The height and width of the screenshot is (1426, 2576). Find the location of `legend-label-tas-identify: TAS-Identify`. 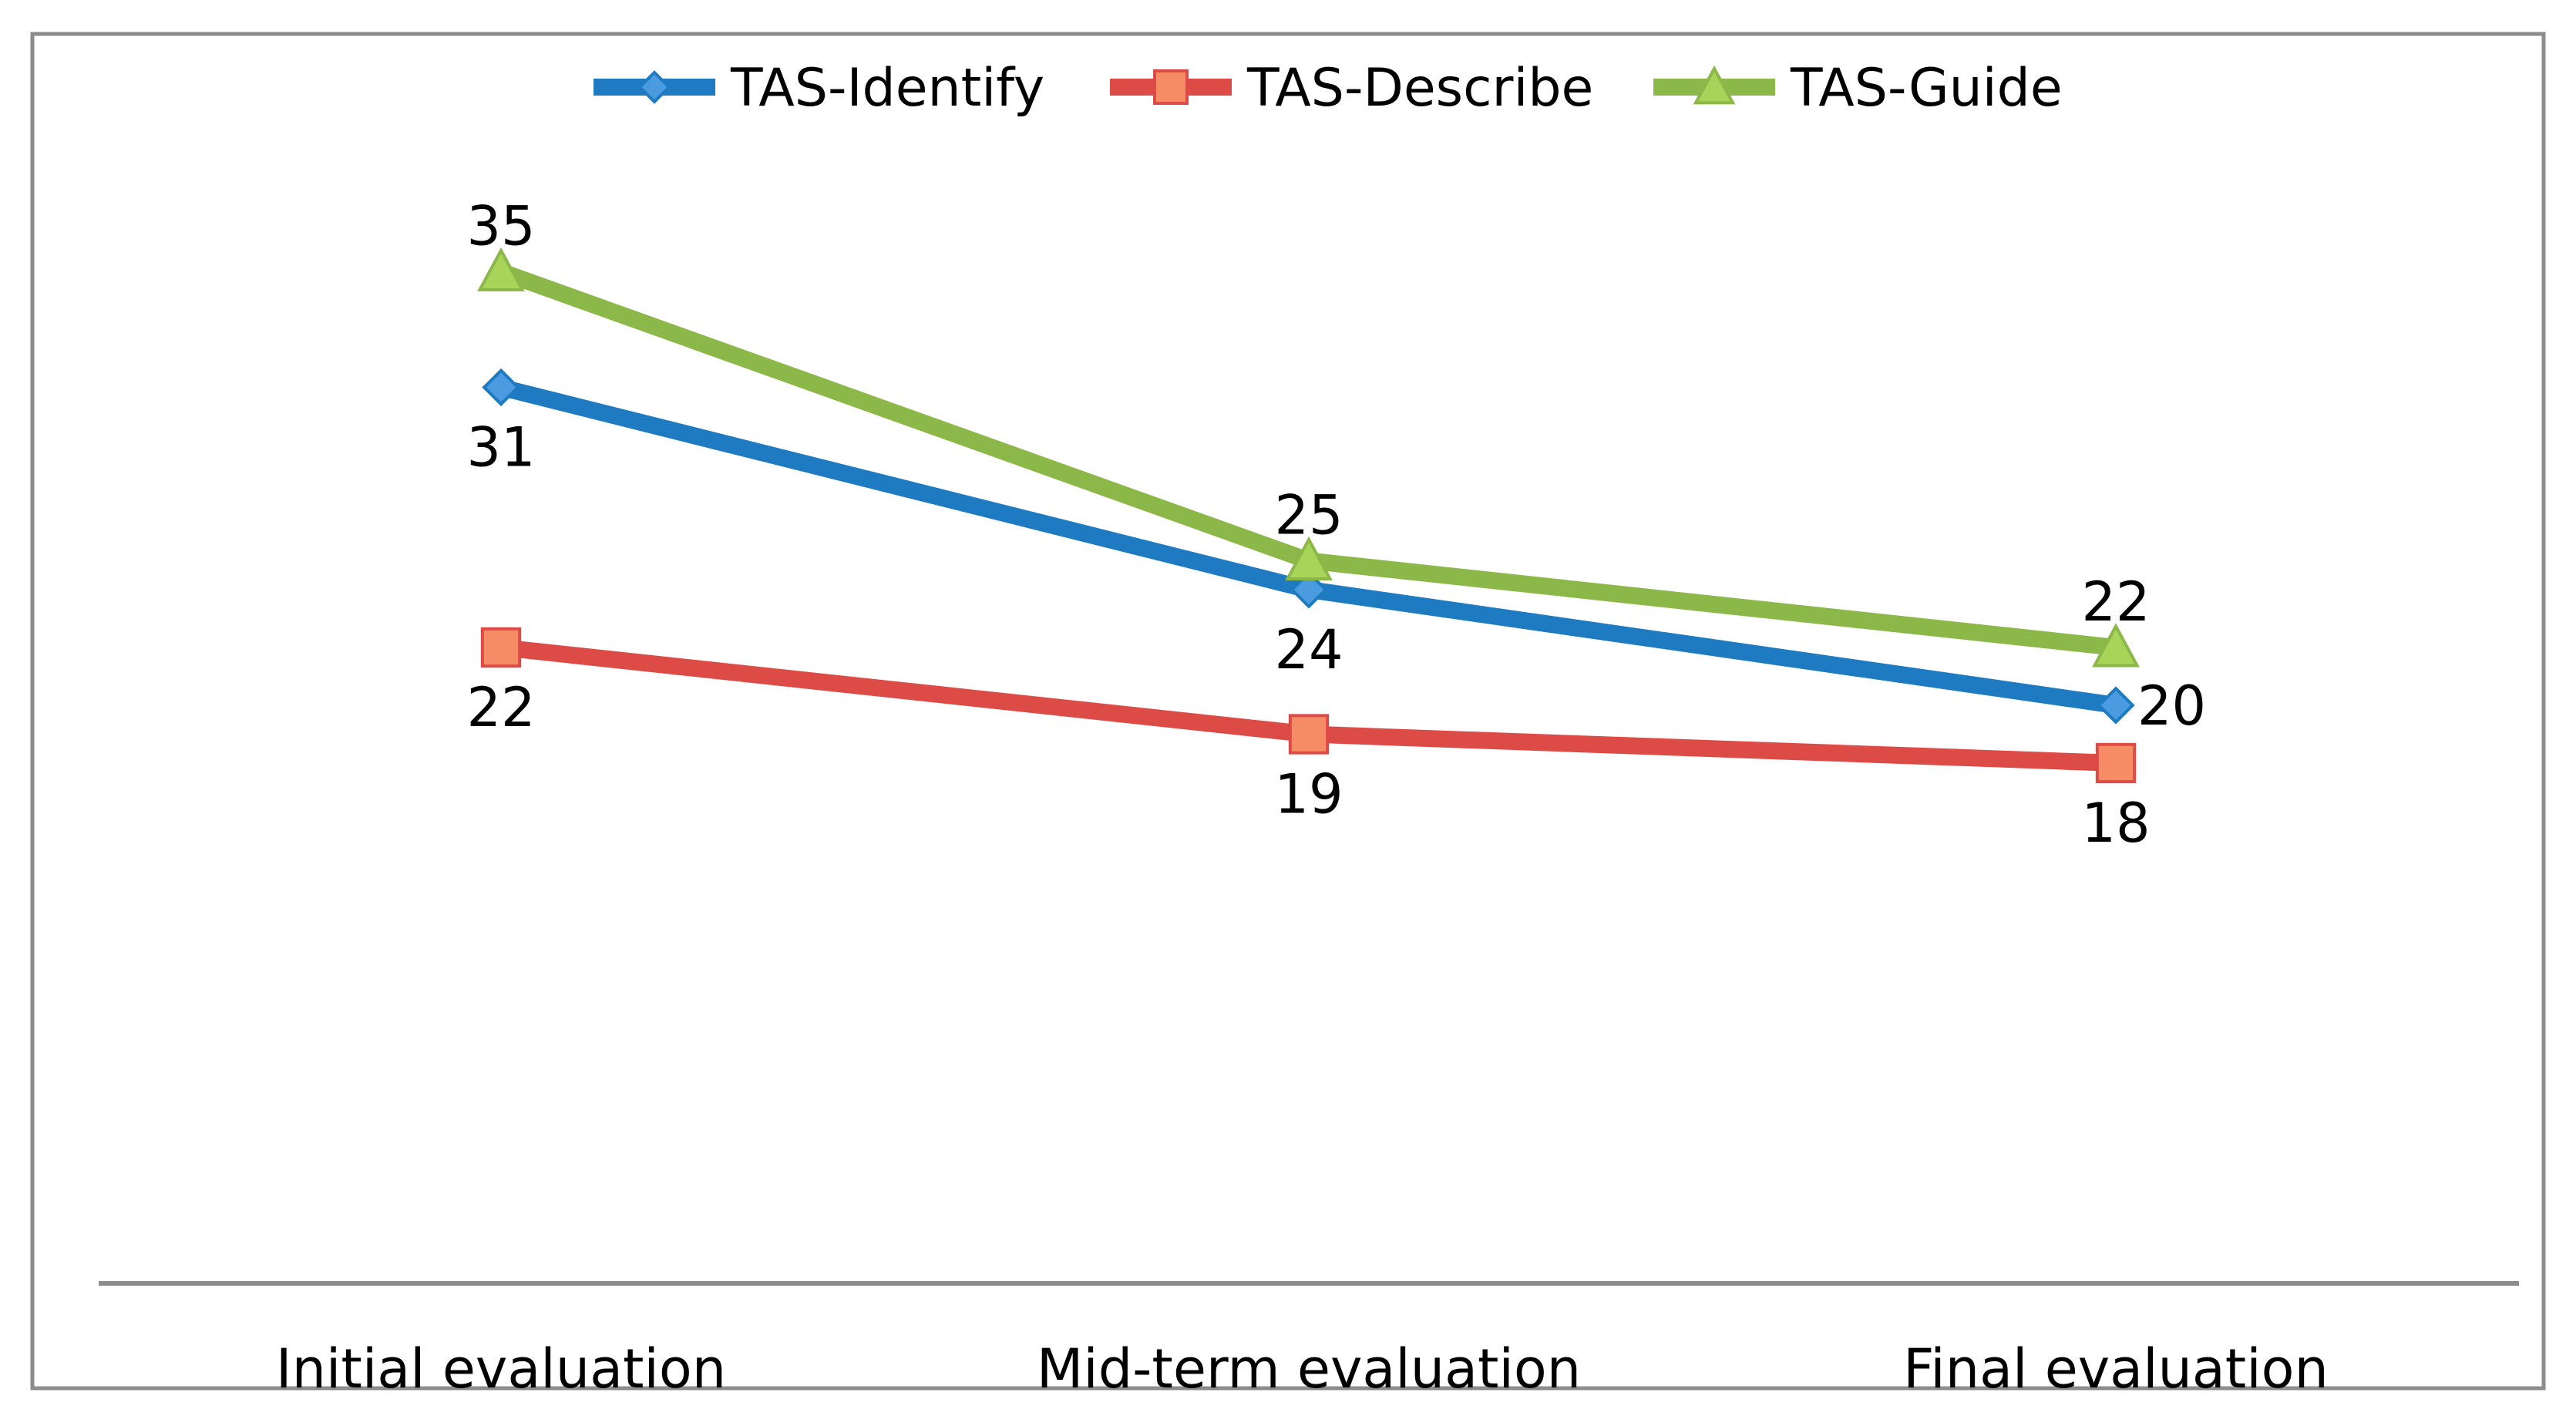

legend-label-tas-identify: TAS-Identify is located at coordinates (887, 89).